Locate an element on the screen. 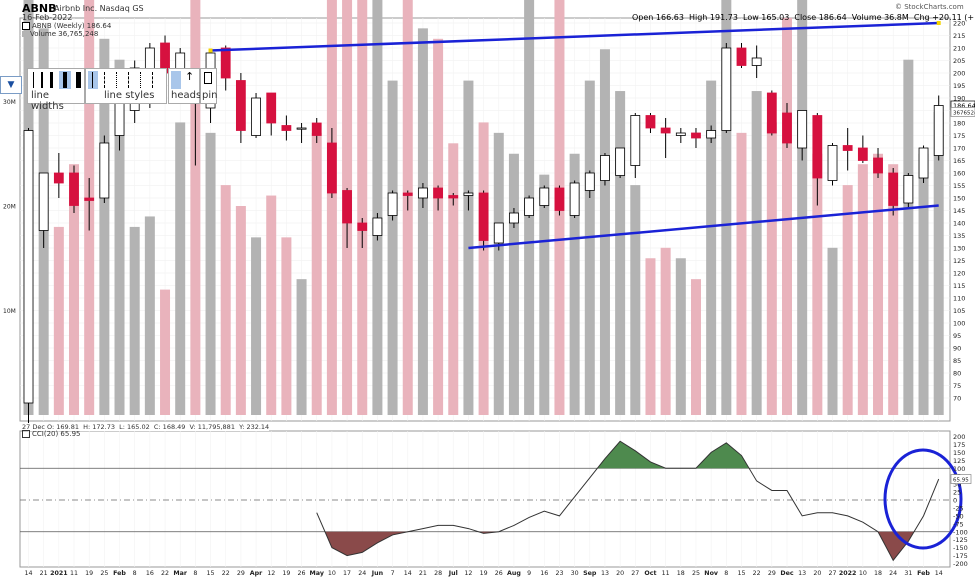 The height and width of the screenshot is (577, 975). volume-tick-label: 30M is located at coordinates (9, 102).